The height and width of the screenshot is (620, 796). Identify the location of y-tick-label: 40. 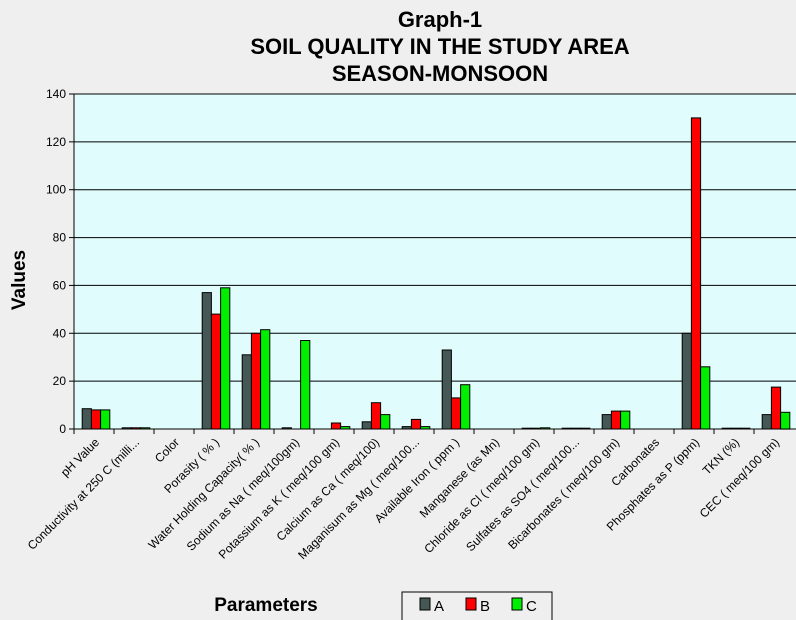
(60, 333).